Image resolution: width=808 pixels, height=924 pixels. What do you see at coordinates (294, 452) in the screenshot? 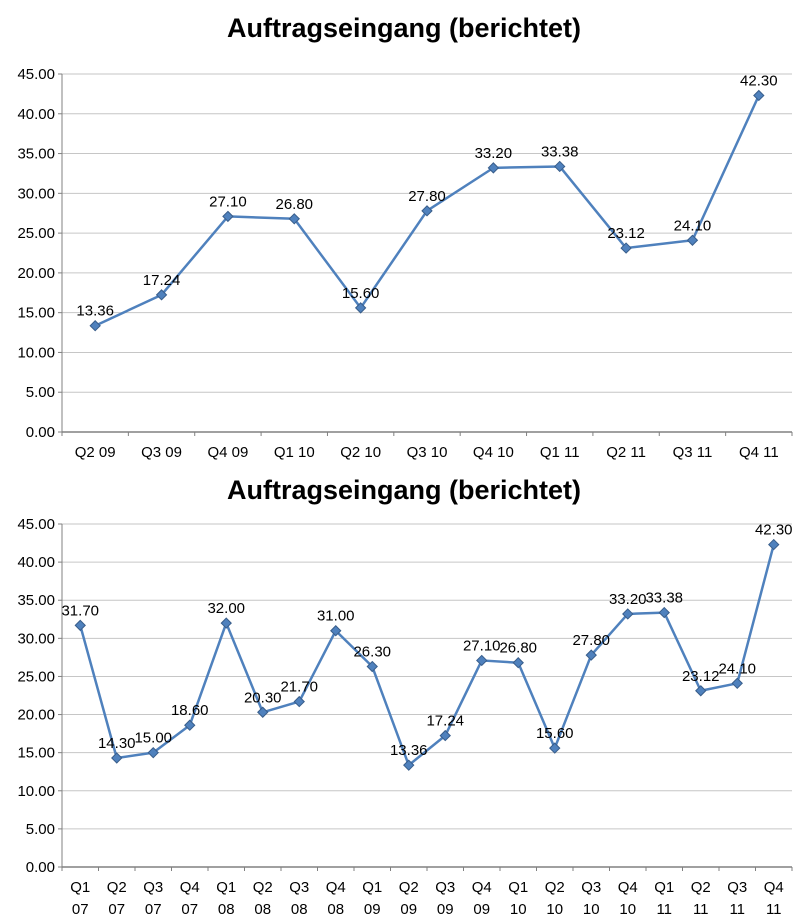
I see `svg-text: Q1 10` at bounding box center [294, 452].